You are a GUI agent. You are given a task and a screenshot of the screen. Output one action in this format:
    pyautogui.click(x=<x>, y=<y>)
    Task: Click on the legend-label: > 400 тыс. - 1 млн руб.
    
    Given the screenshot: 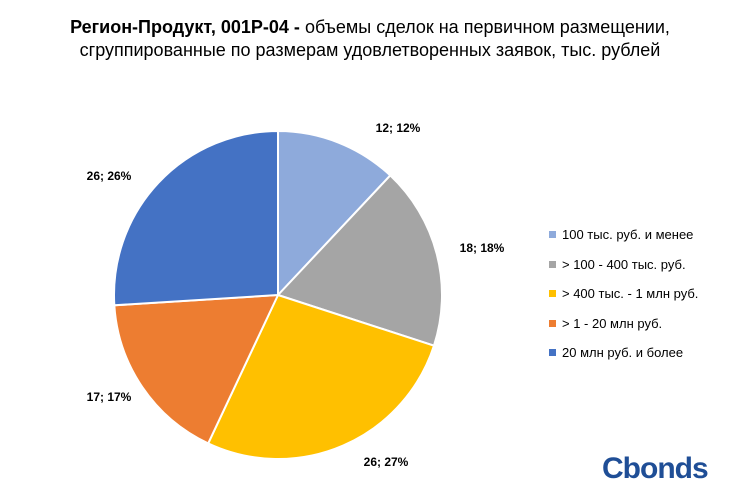 What is the action you would take?
    pyautogui.click(x=630, y=294)
    